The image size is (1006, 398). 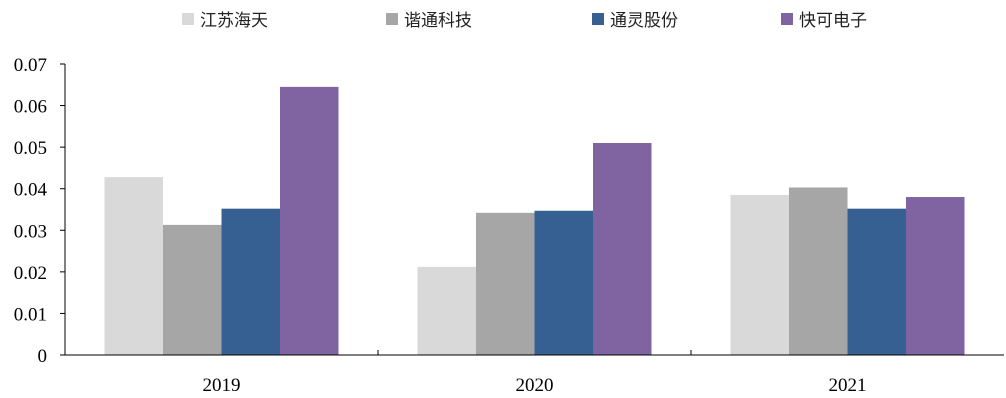 I want to click on legend-label: 江苏海天, so click(x=234, y=21).